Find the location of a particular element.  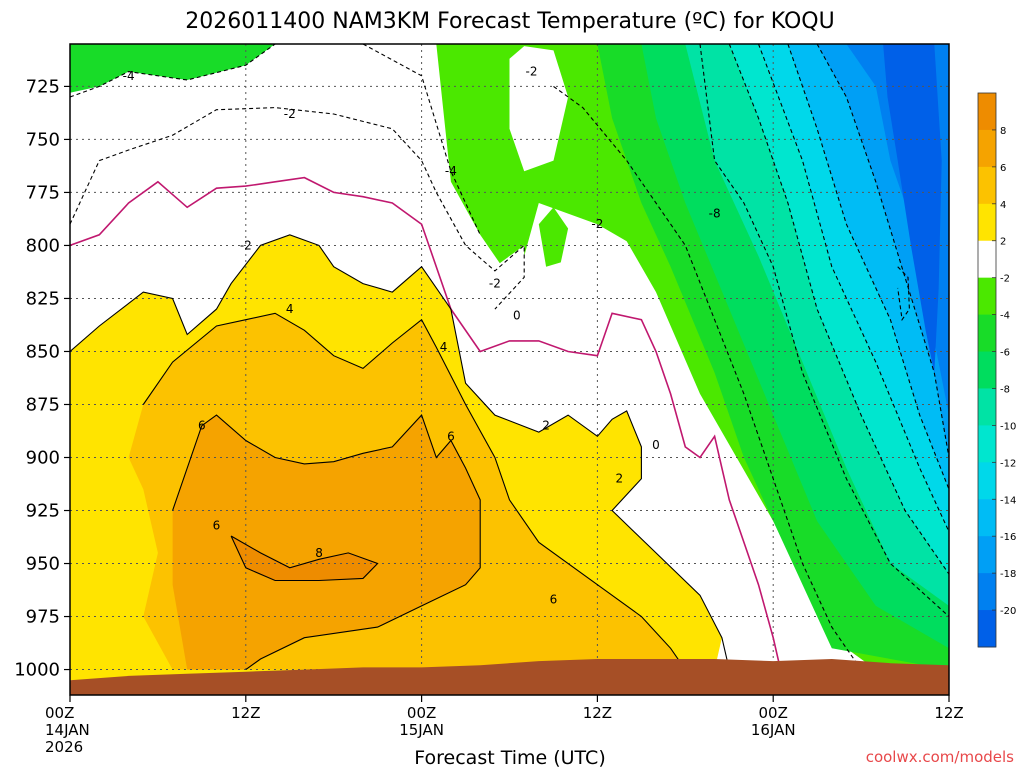

colorbar-tick-label: -10 is located at coordinates (1008, 426).